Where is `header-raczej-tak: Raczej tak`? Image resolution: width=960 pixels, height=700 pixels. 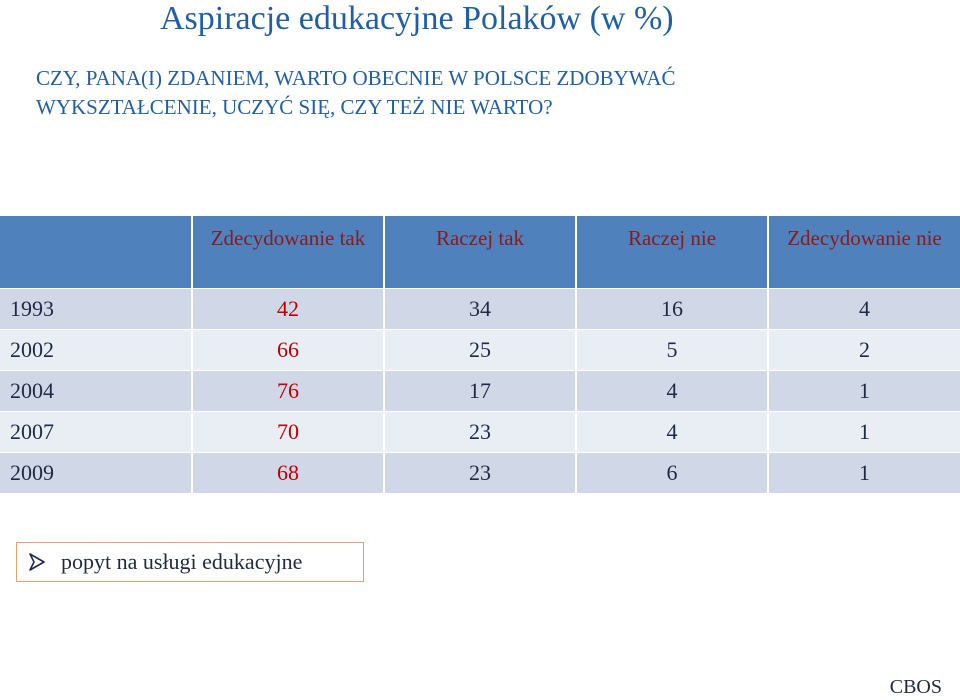 header-raczej-tak: Raczej tak is located at coordinates (480, 252).